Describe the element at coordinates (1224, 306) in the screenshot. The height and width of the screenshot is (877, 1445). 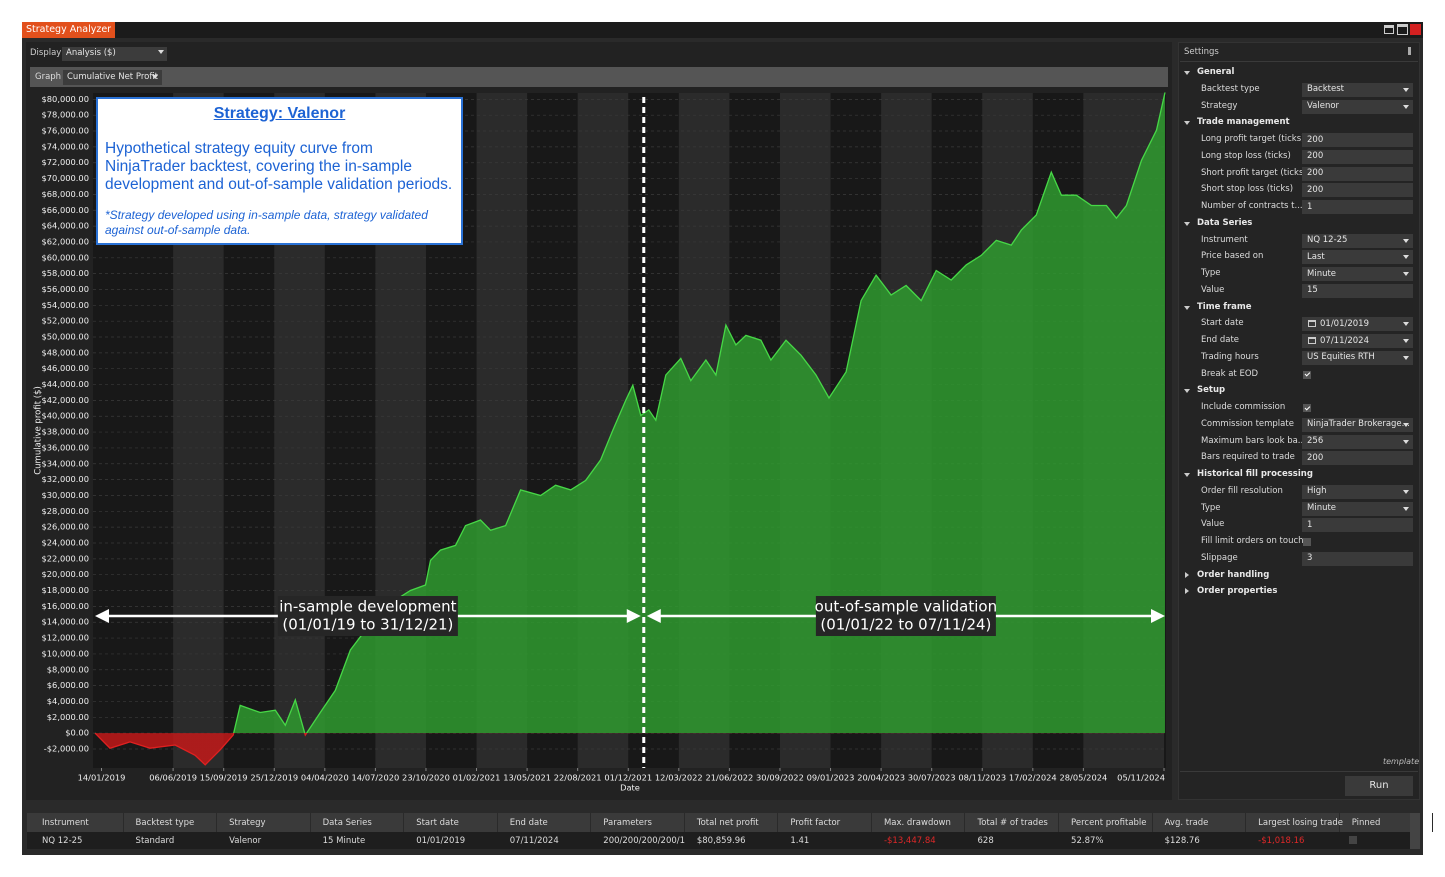
I see `section-header: Time frame` at that location.